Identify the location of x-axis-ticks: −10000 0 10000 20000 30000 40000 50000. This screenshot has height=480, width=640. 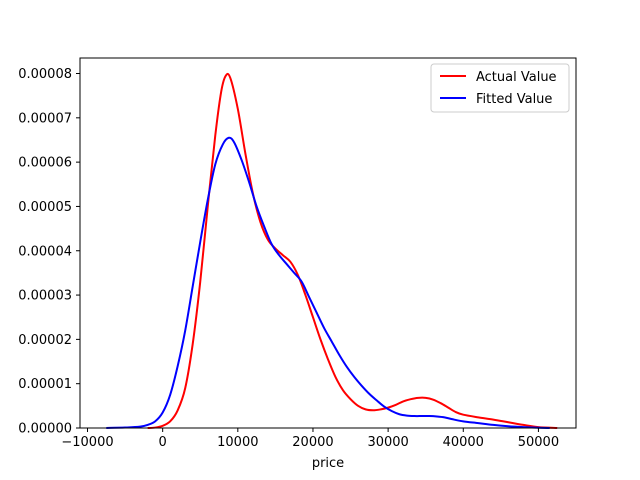
(310, 439).